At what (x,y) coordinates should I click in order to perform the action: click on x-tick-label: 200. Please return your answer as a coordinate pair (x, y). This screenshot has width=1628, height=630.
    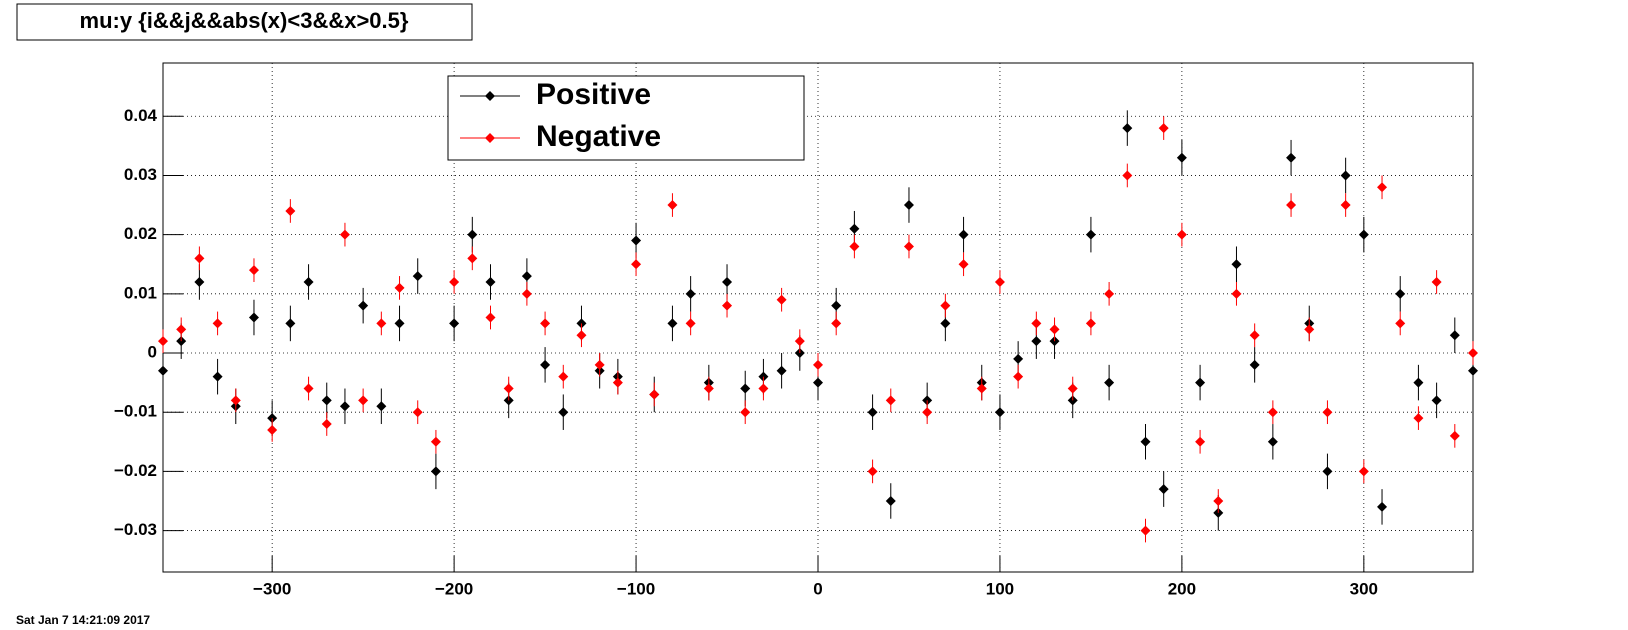
    Looking at the image, I should click on (1182, 588).